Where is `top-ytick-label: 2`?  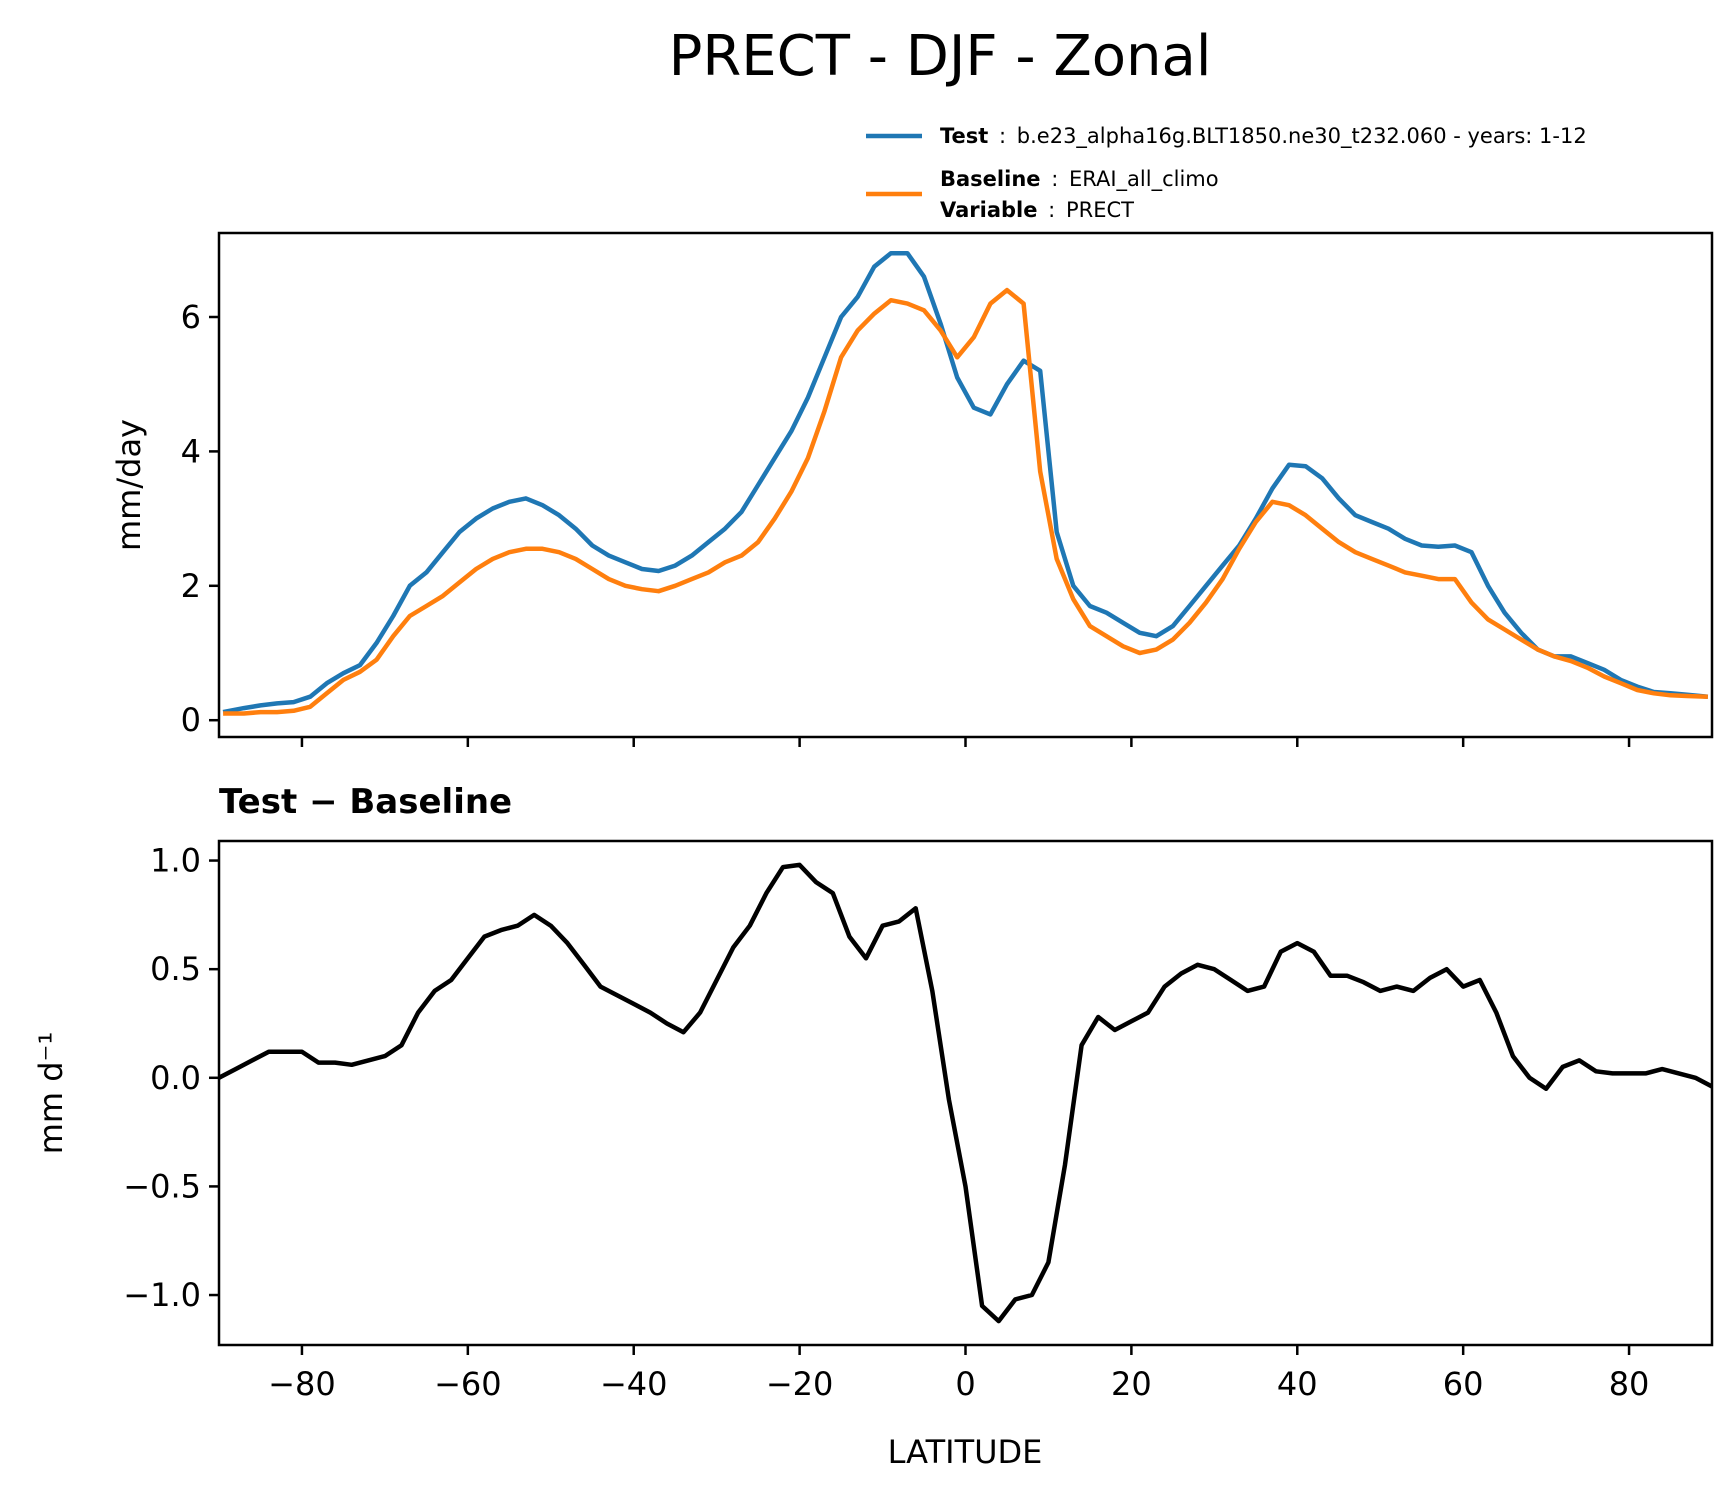
top-ytick-label: 2 is located at coordinates (191, 586).